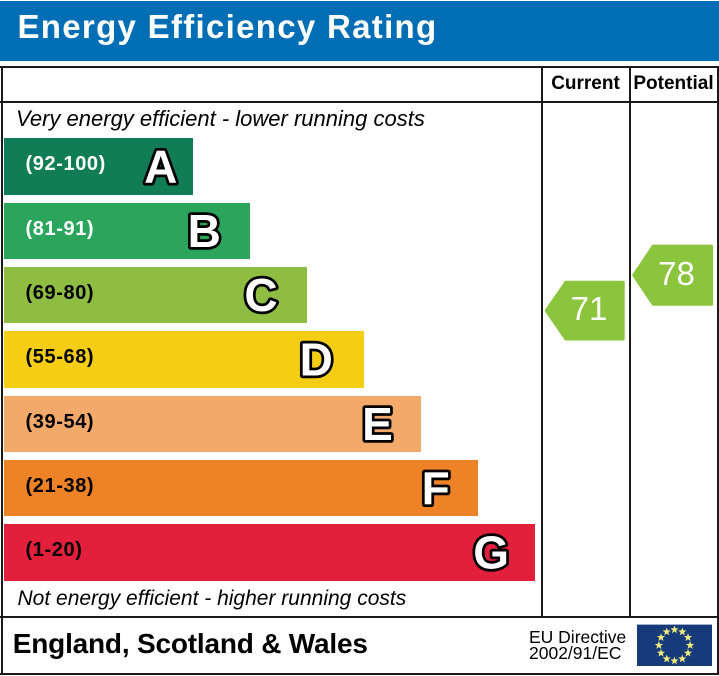 The height and width of the screenshot is (676, 719). What do you see at coordinates (436, 488) in the screenshot?
I see `svg-text: F` at bounding box center [436, 488].